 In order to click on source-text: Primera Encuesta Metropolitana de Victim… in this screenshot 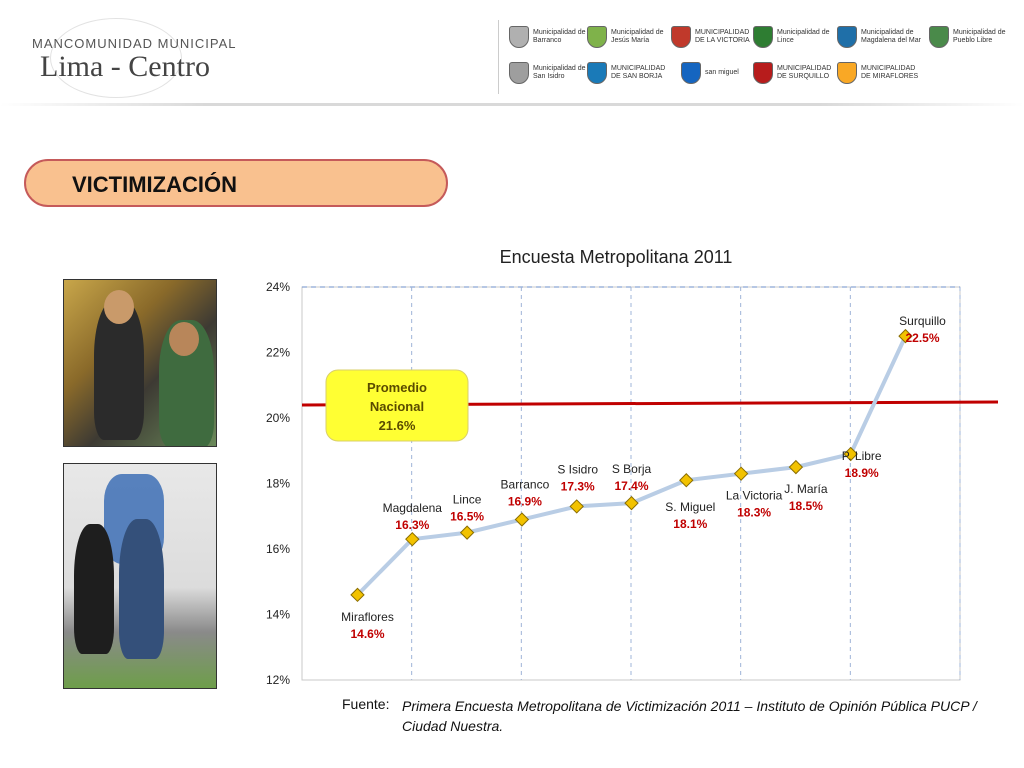, I will do `click(689, 716)`.